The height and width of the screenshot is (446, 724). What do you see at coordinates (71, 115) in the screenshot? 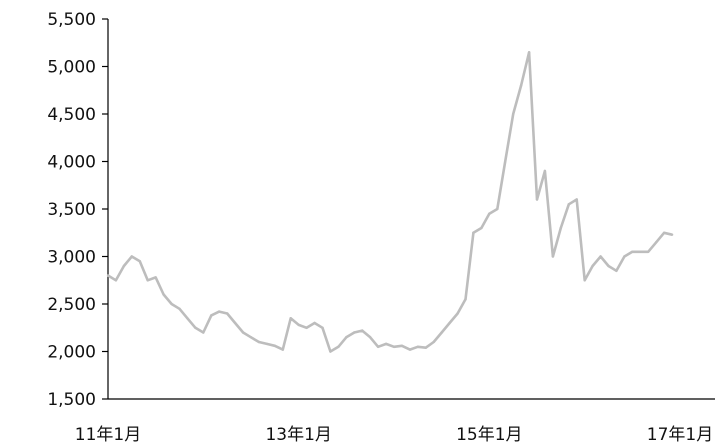
I see `y-tick-label: 4,500` at bounding box center [71, 115].